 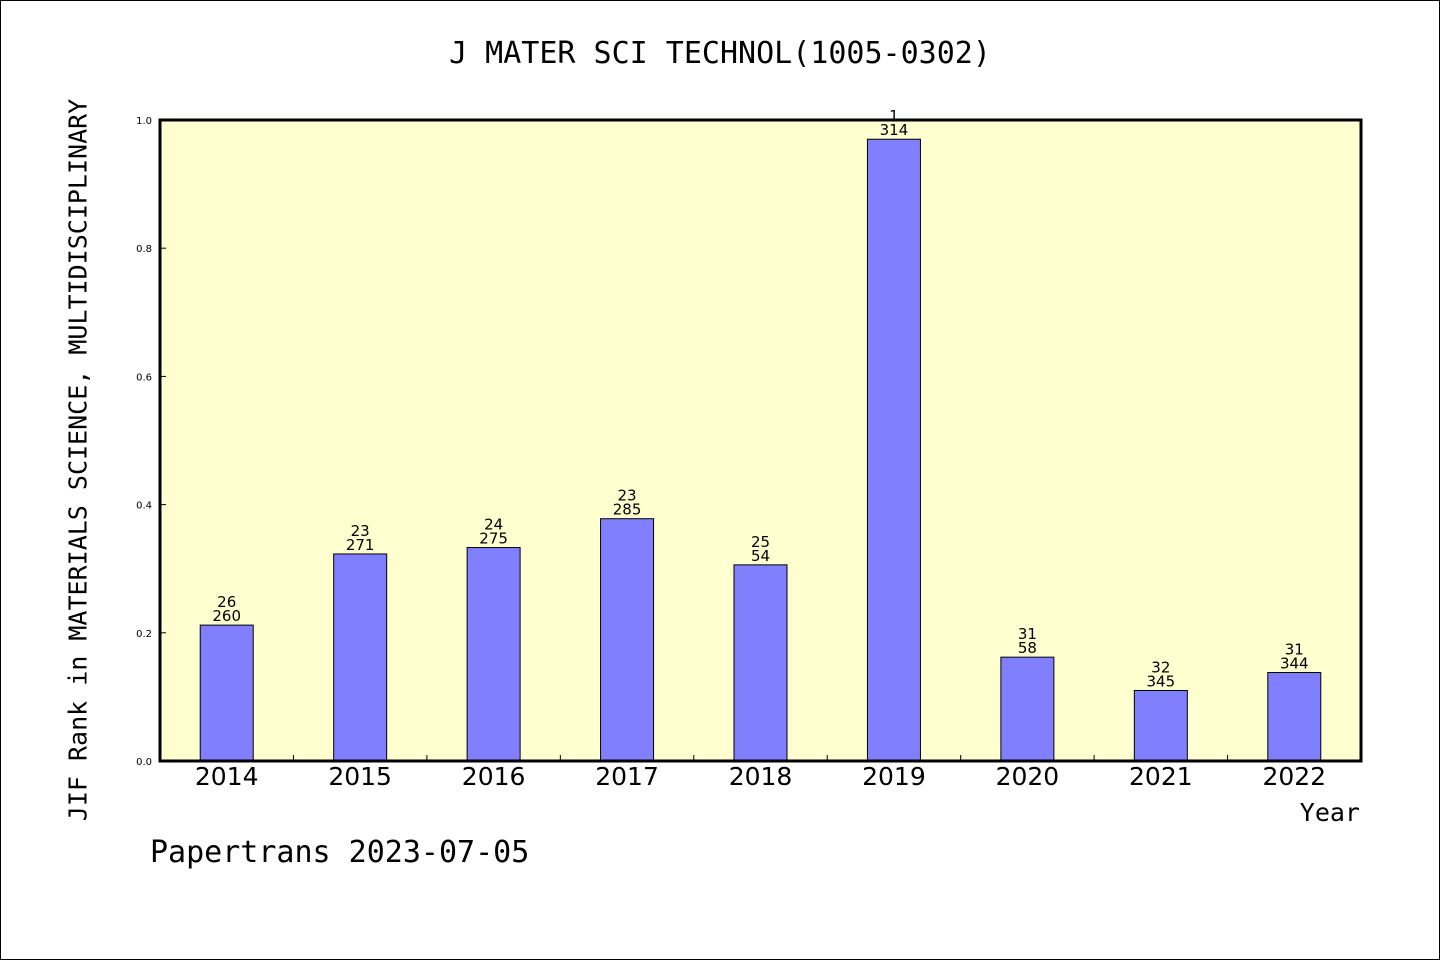 What do you see at coordinates (761, 776) in the screenshot?
I see `x-tick-label: 2018` at bounding box center [761, 776].